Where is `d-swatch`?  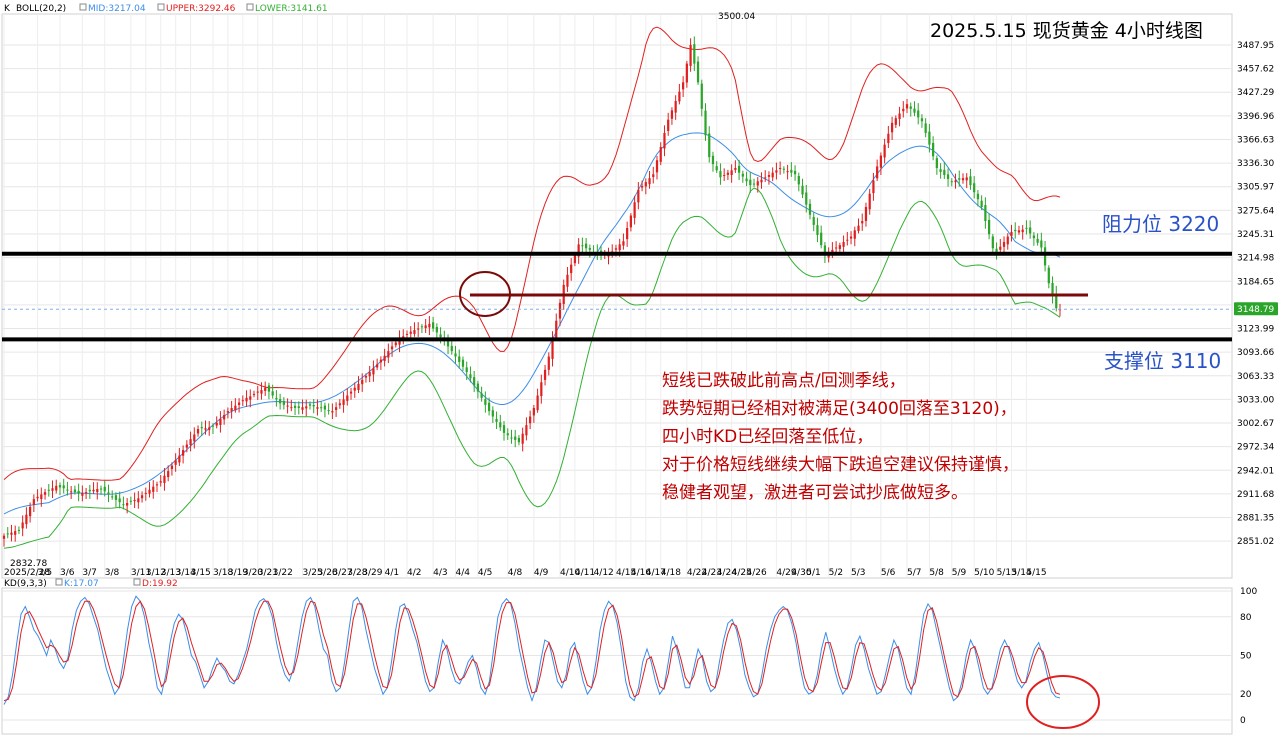
d-swatch is located at coordinates (137, 582).